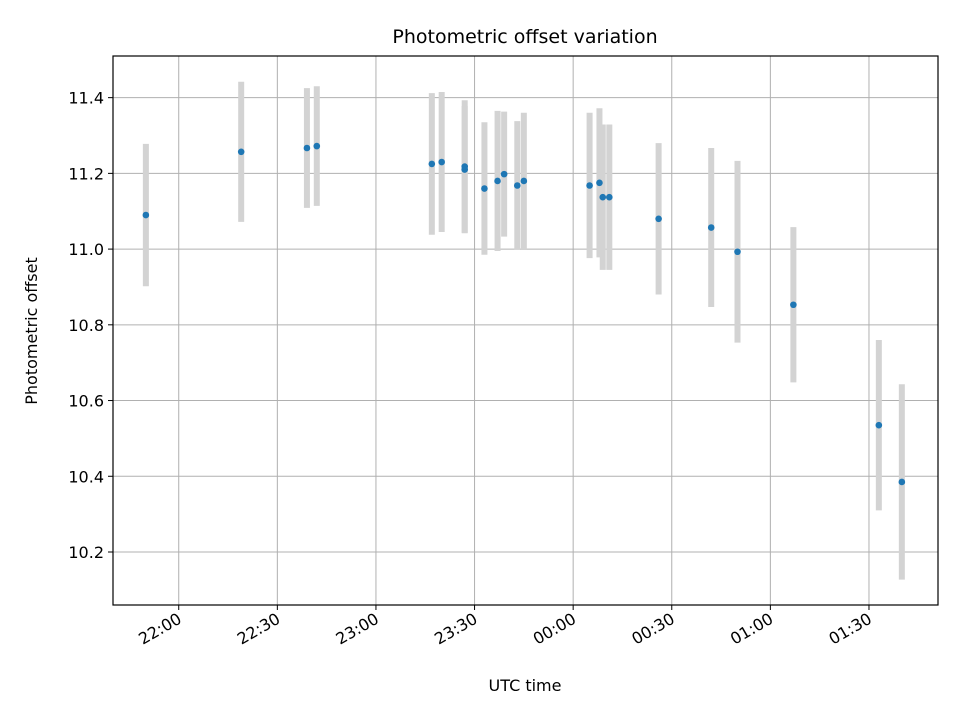  What do you see at coordinates (86, 401) in the screenshot?
I see `y-tick-label: 10.6` at bounding box center [86, 401].